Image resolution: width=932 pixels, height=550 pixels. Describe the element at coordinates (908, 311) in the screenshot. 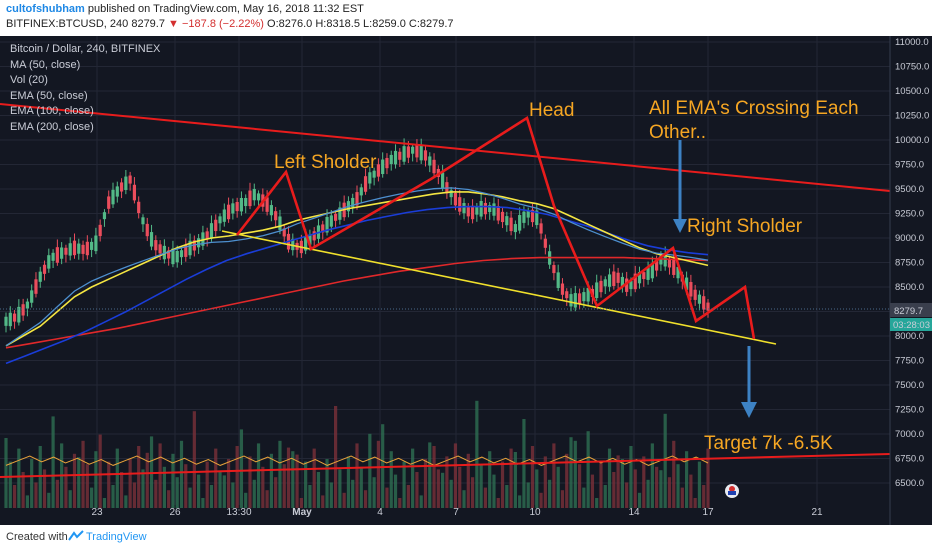

I see `last-price-tag-text: 8279.7` at that location.